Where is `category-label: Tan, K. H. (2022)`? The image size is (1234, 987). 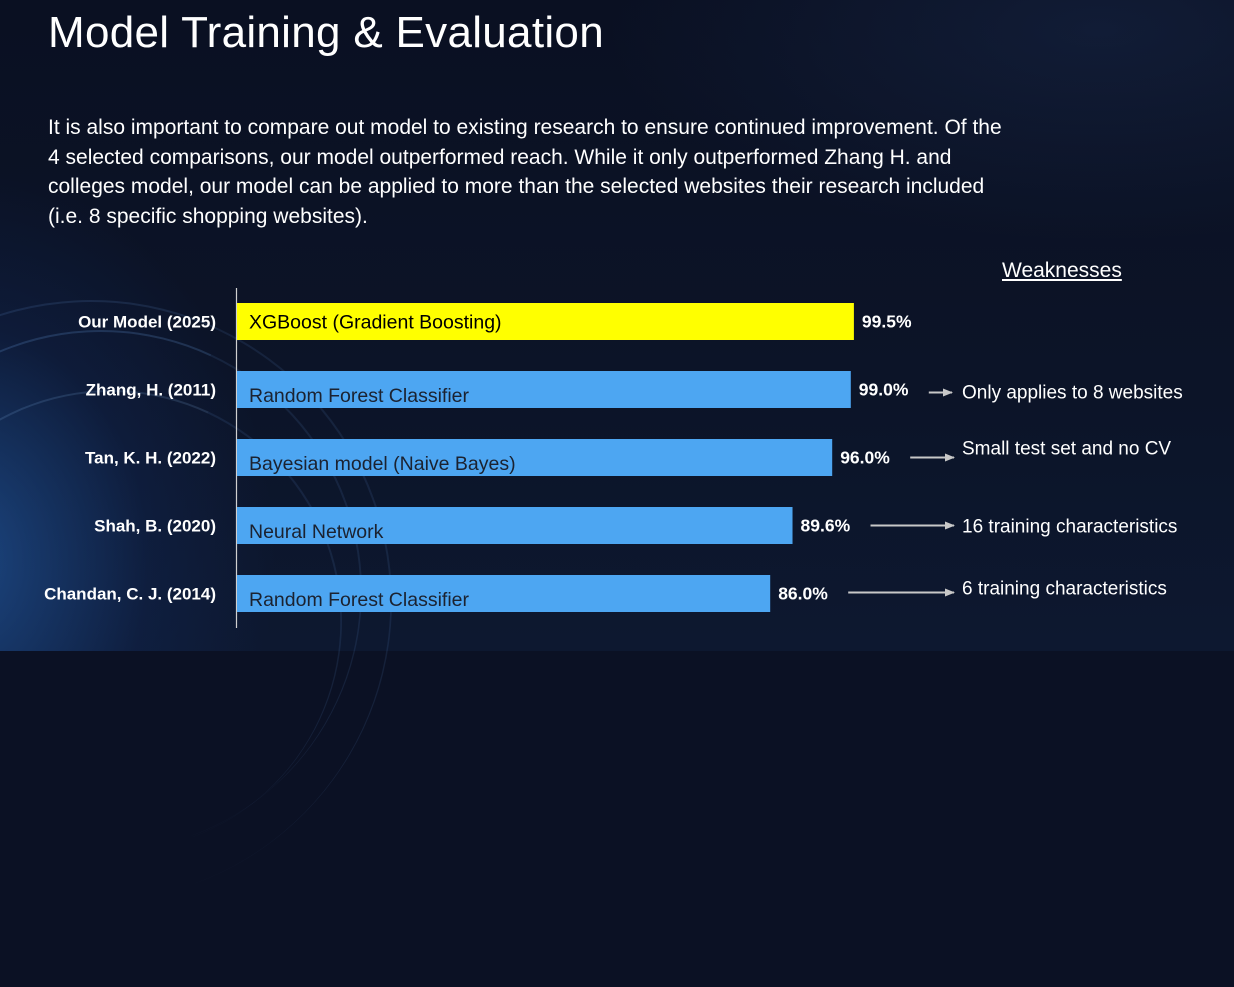
category-label: Tan, K. H. (2022) is located at coordinates (150, 458).